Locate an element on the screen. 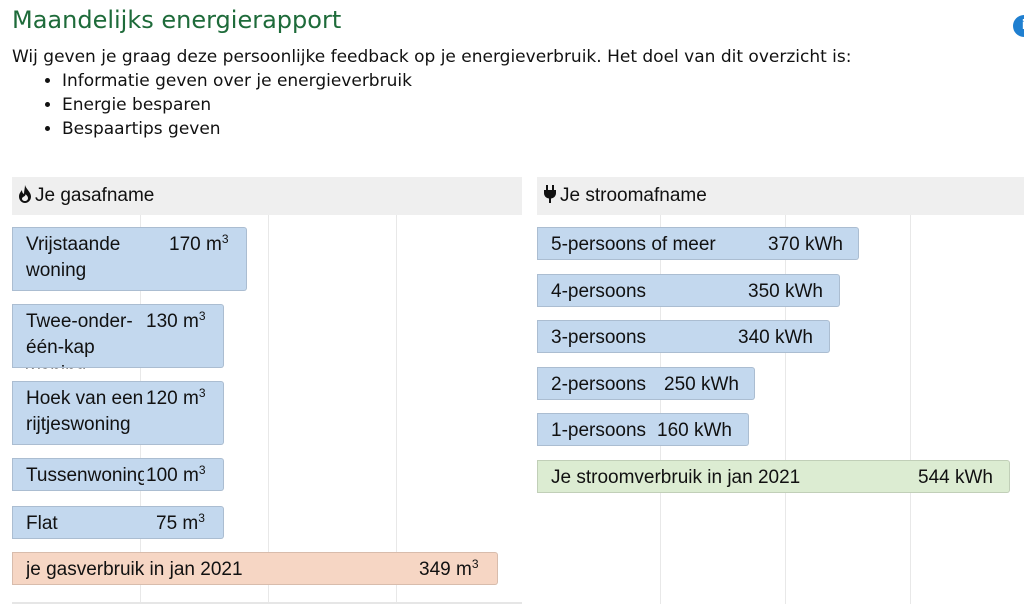  power-bar-value: 544 kWh is located at coordinates (955, 477).